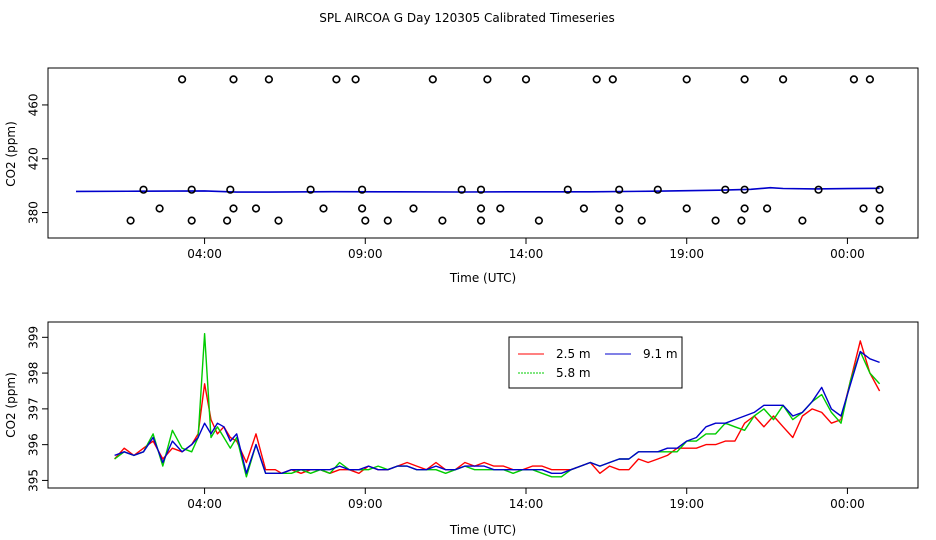 Image resolution: width=936 pixels, height=540 pixels. What do you see at coordinates (34, 444) in the screenshot?
I see `bottom-y-tick-label: 396` at bounding box center [34, 444].